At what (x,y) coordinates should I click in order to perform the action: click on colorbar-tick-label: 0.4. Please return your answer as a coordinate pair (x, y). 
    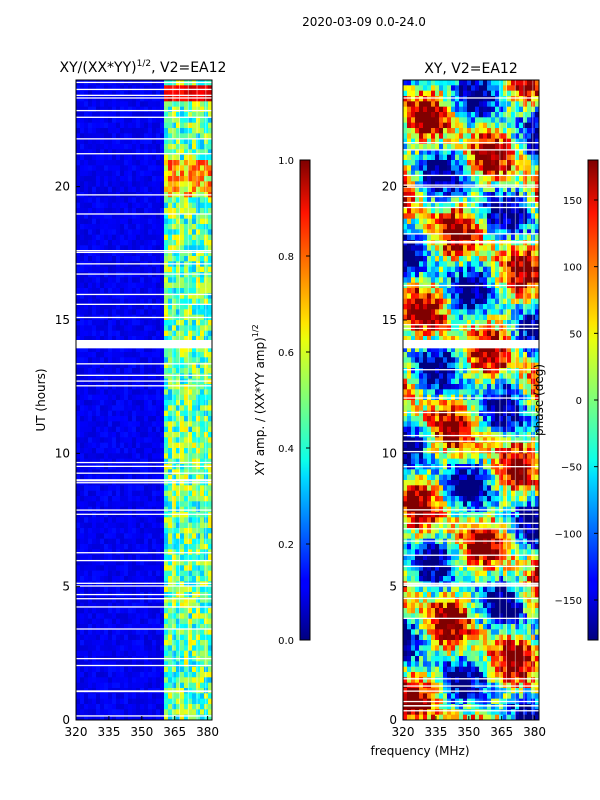
    Looking at the image, I should click on (286, 449).